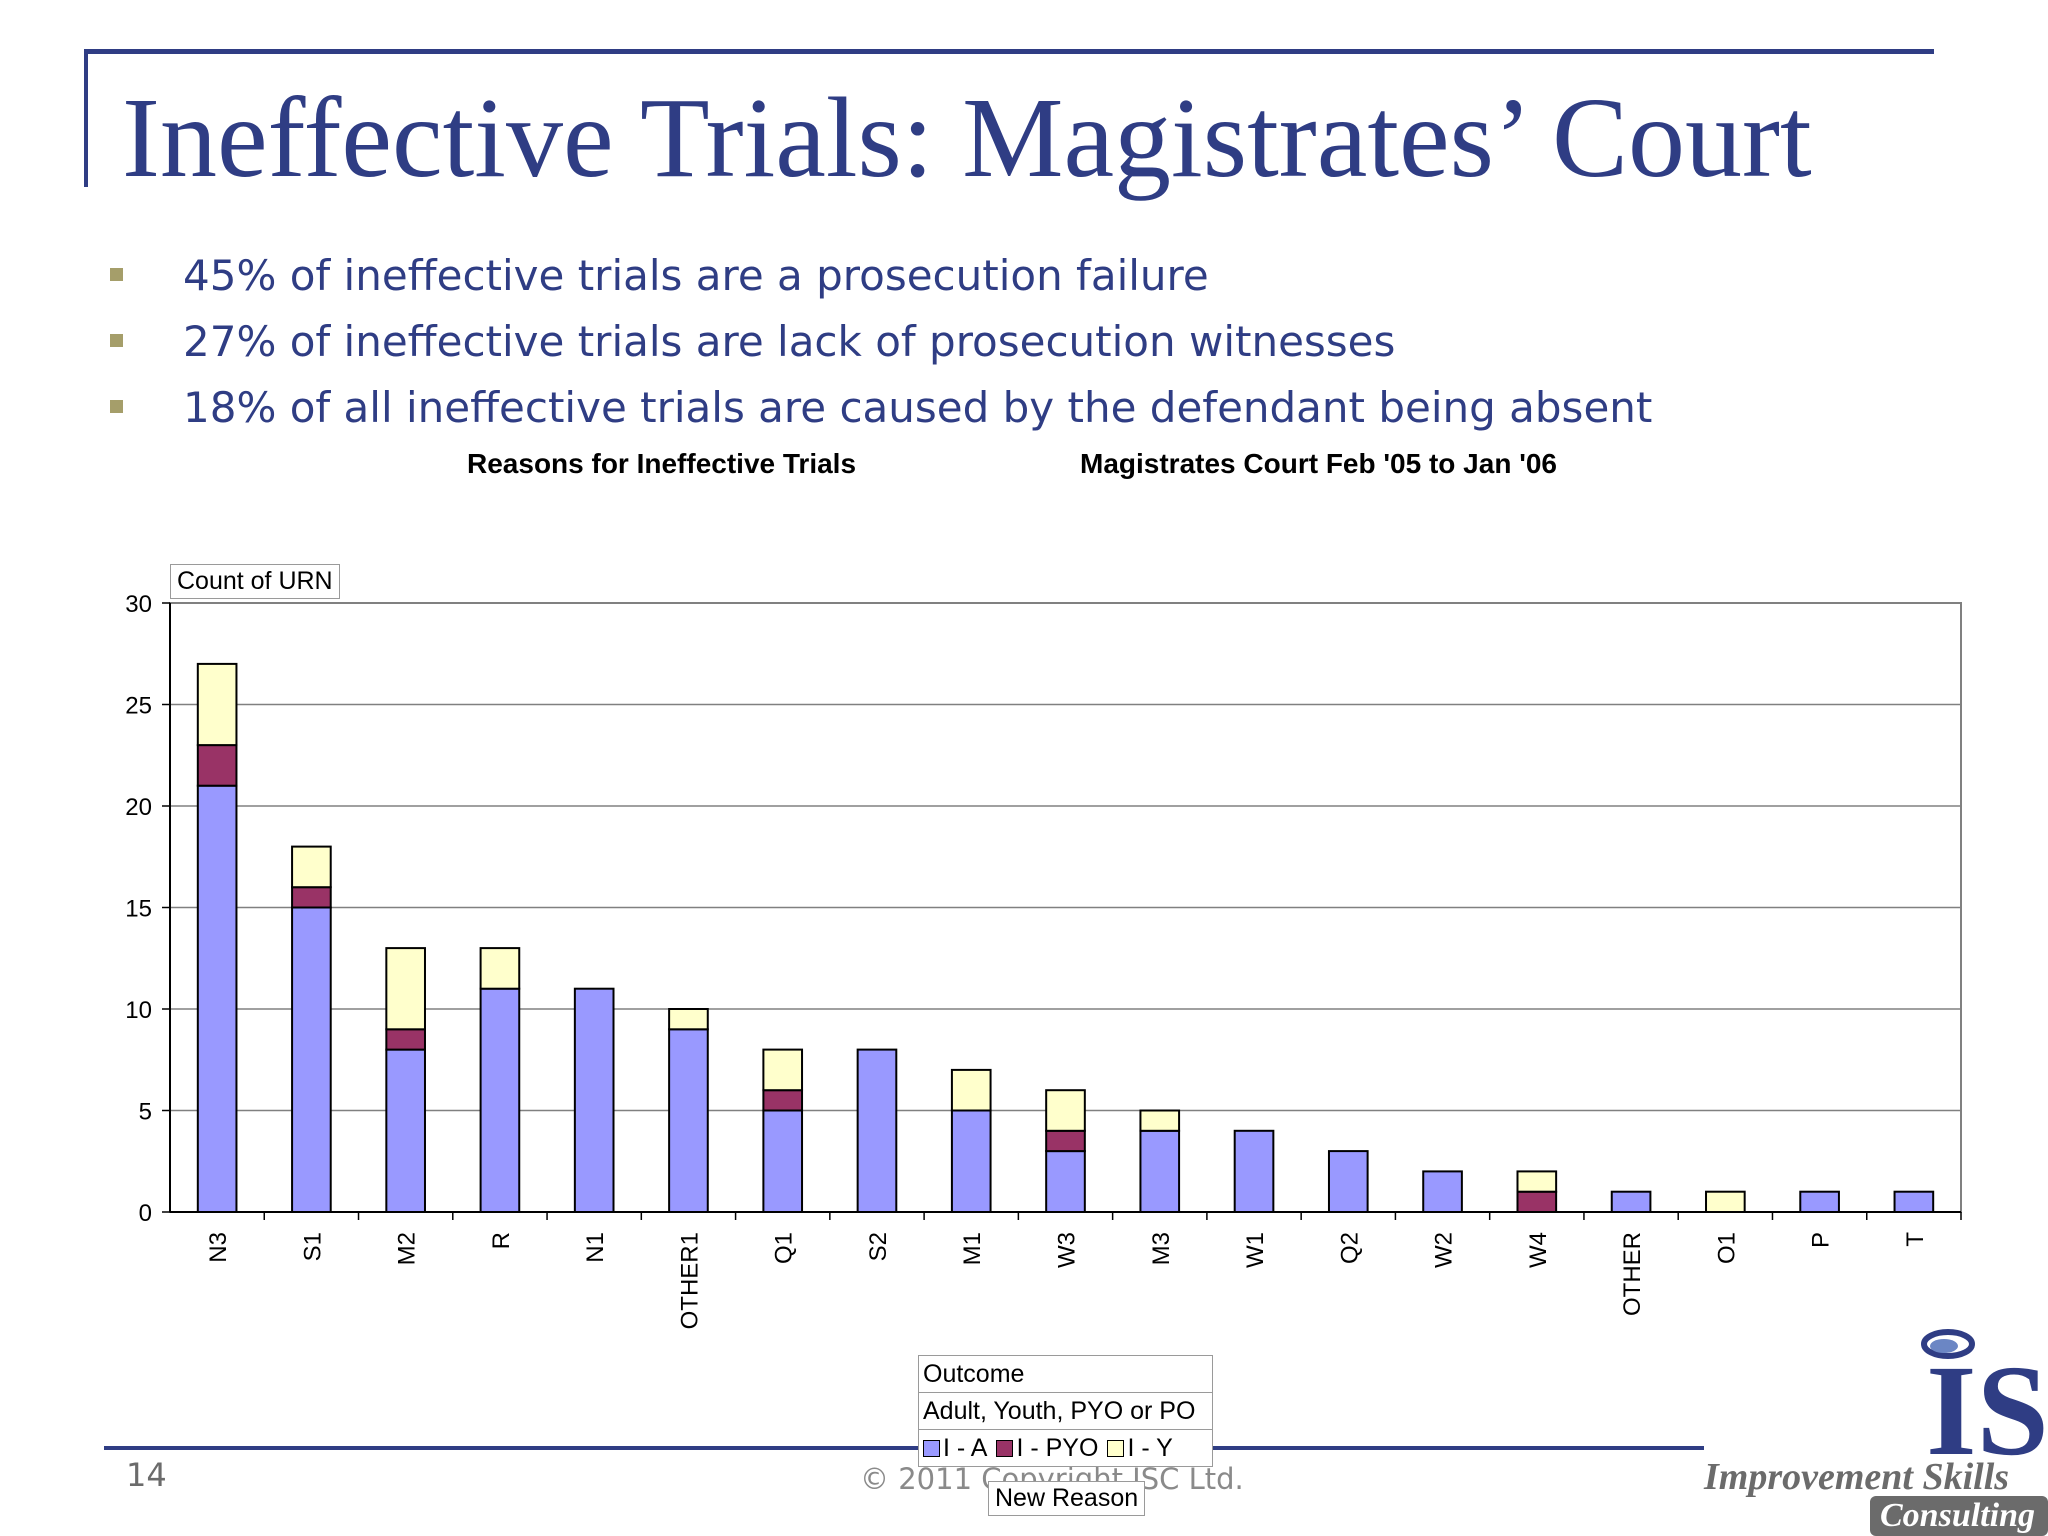  Describe the element at coordinates (662, 463) in the screenshot. I see `chart-title-left: Reasons for Ineffective Trials` at that location.